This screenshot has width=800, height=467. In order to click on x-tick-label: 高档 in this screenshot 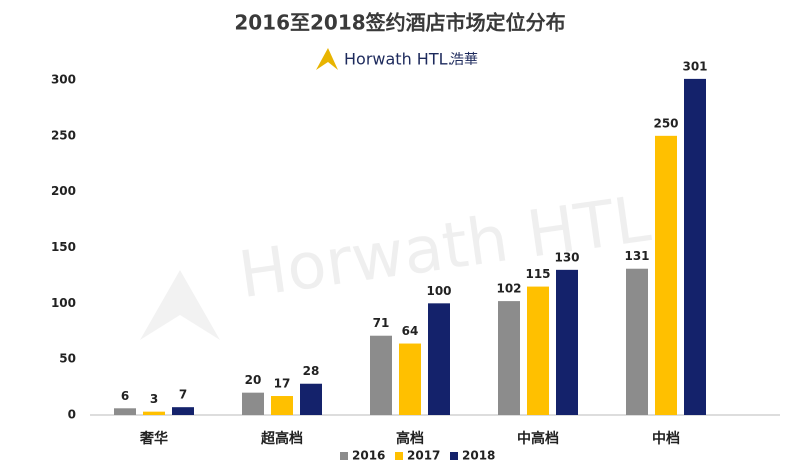, I will do `click(410, 438)`.